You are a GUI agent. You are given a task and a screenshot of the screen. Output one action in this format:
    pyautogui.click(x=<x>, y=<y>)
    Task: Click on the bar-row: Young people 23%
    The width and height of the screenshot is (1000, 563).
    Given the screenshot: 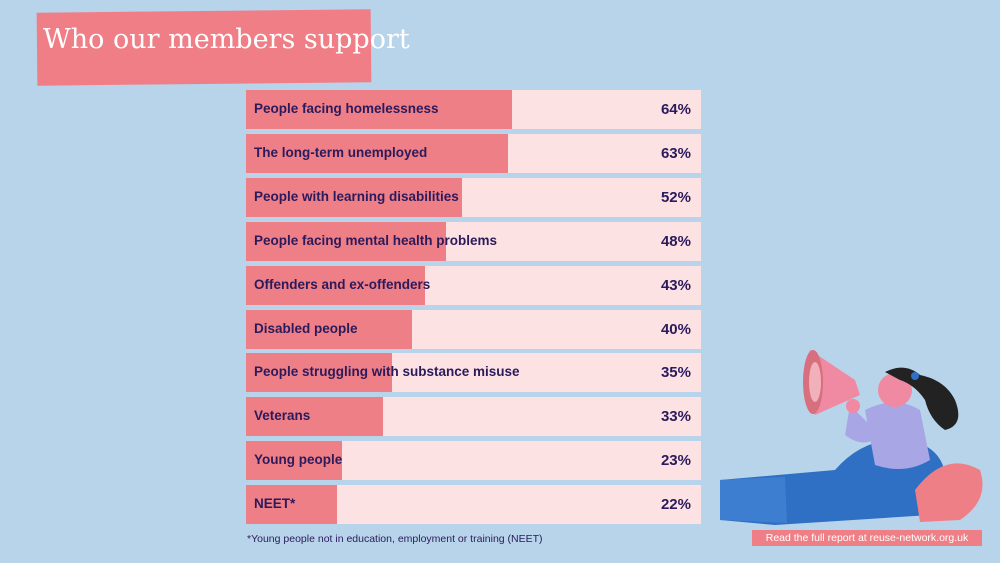 What is the action you would take?
    pyautogui.click(x=473, y=460)
    